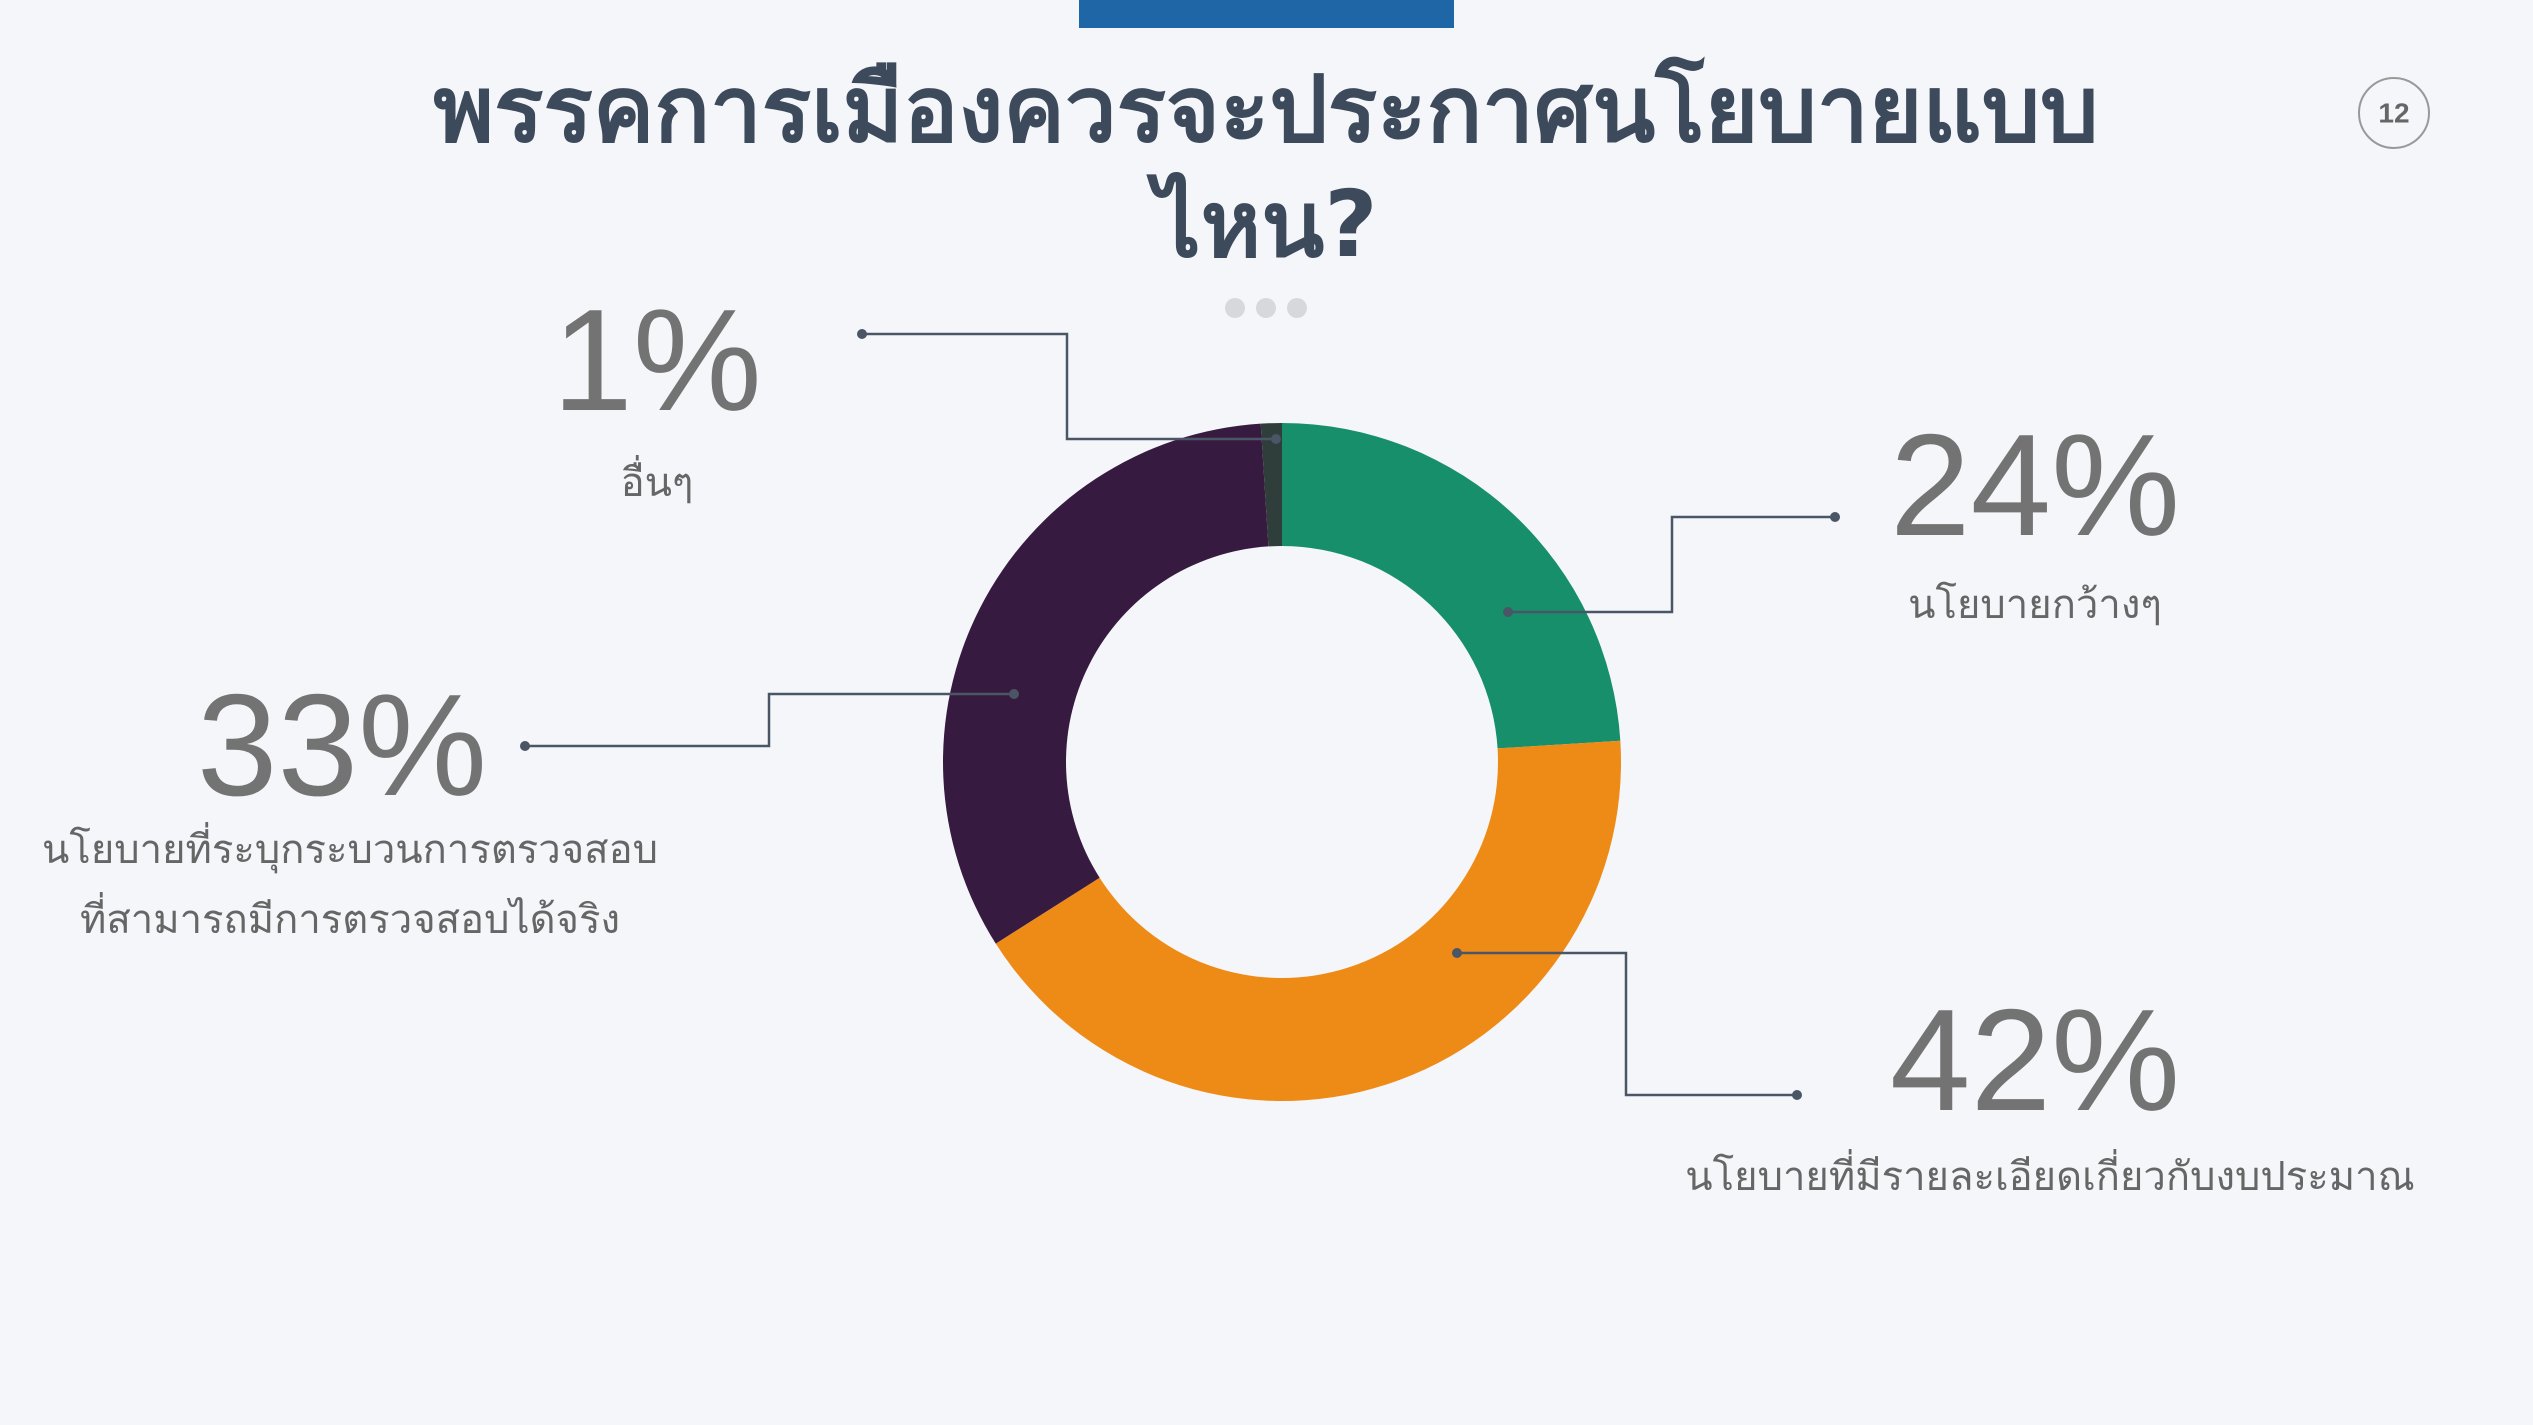 The height and width of the screenshot is (1425, 2533). I want to click on page-number-circle, so click(2394, 113).